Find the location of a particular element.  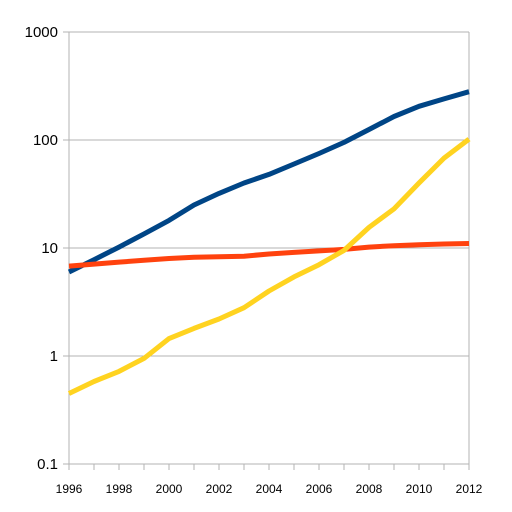

x-tick-label: 2008 is located at coordinates (369, 489).